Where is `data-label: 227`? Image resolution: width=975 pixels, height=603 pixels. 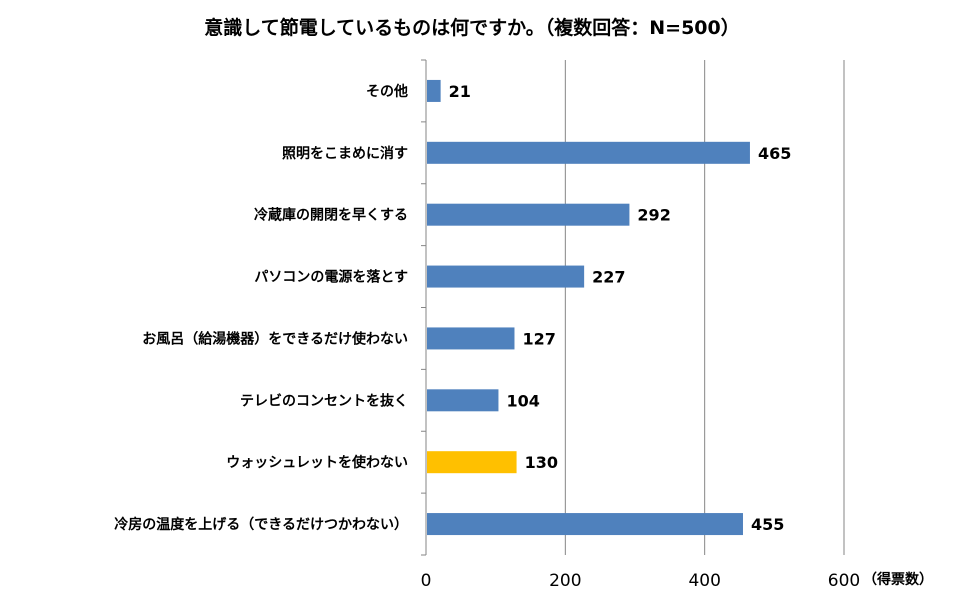
data-label: 227 is located at coordinates (608, 277).